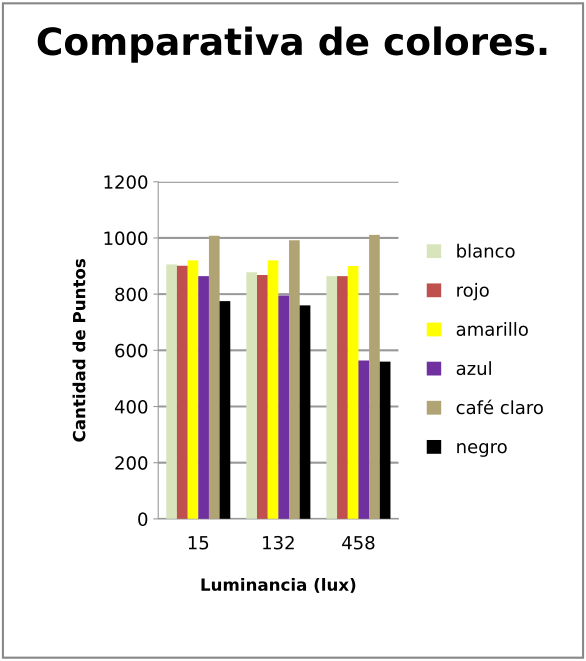  I want to click on y-tick-label: 1200, so click(126, 182).